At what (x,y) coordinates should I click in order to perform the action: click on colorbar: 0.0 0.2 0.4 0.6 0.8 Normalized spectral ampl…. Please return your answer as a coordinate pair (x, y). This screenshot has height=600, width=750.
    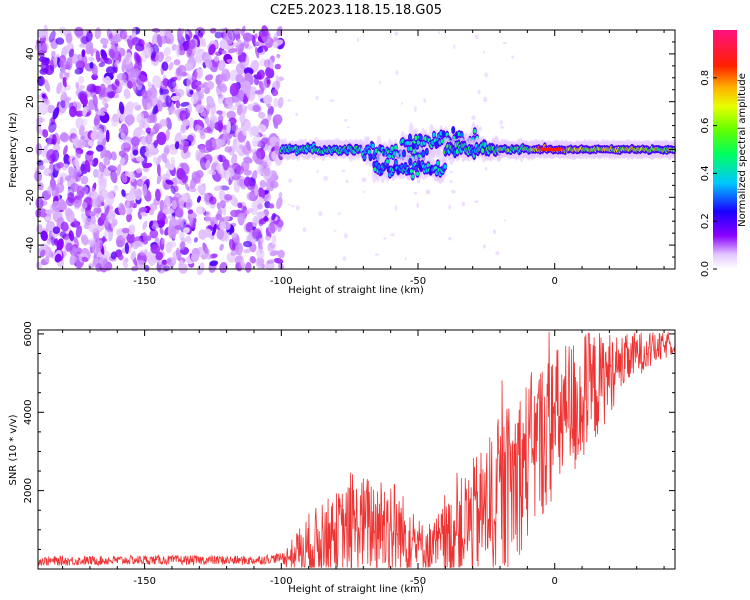
    Looking at the image, I should click on (724, 153).